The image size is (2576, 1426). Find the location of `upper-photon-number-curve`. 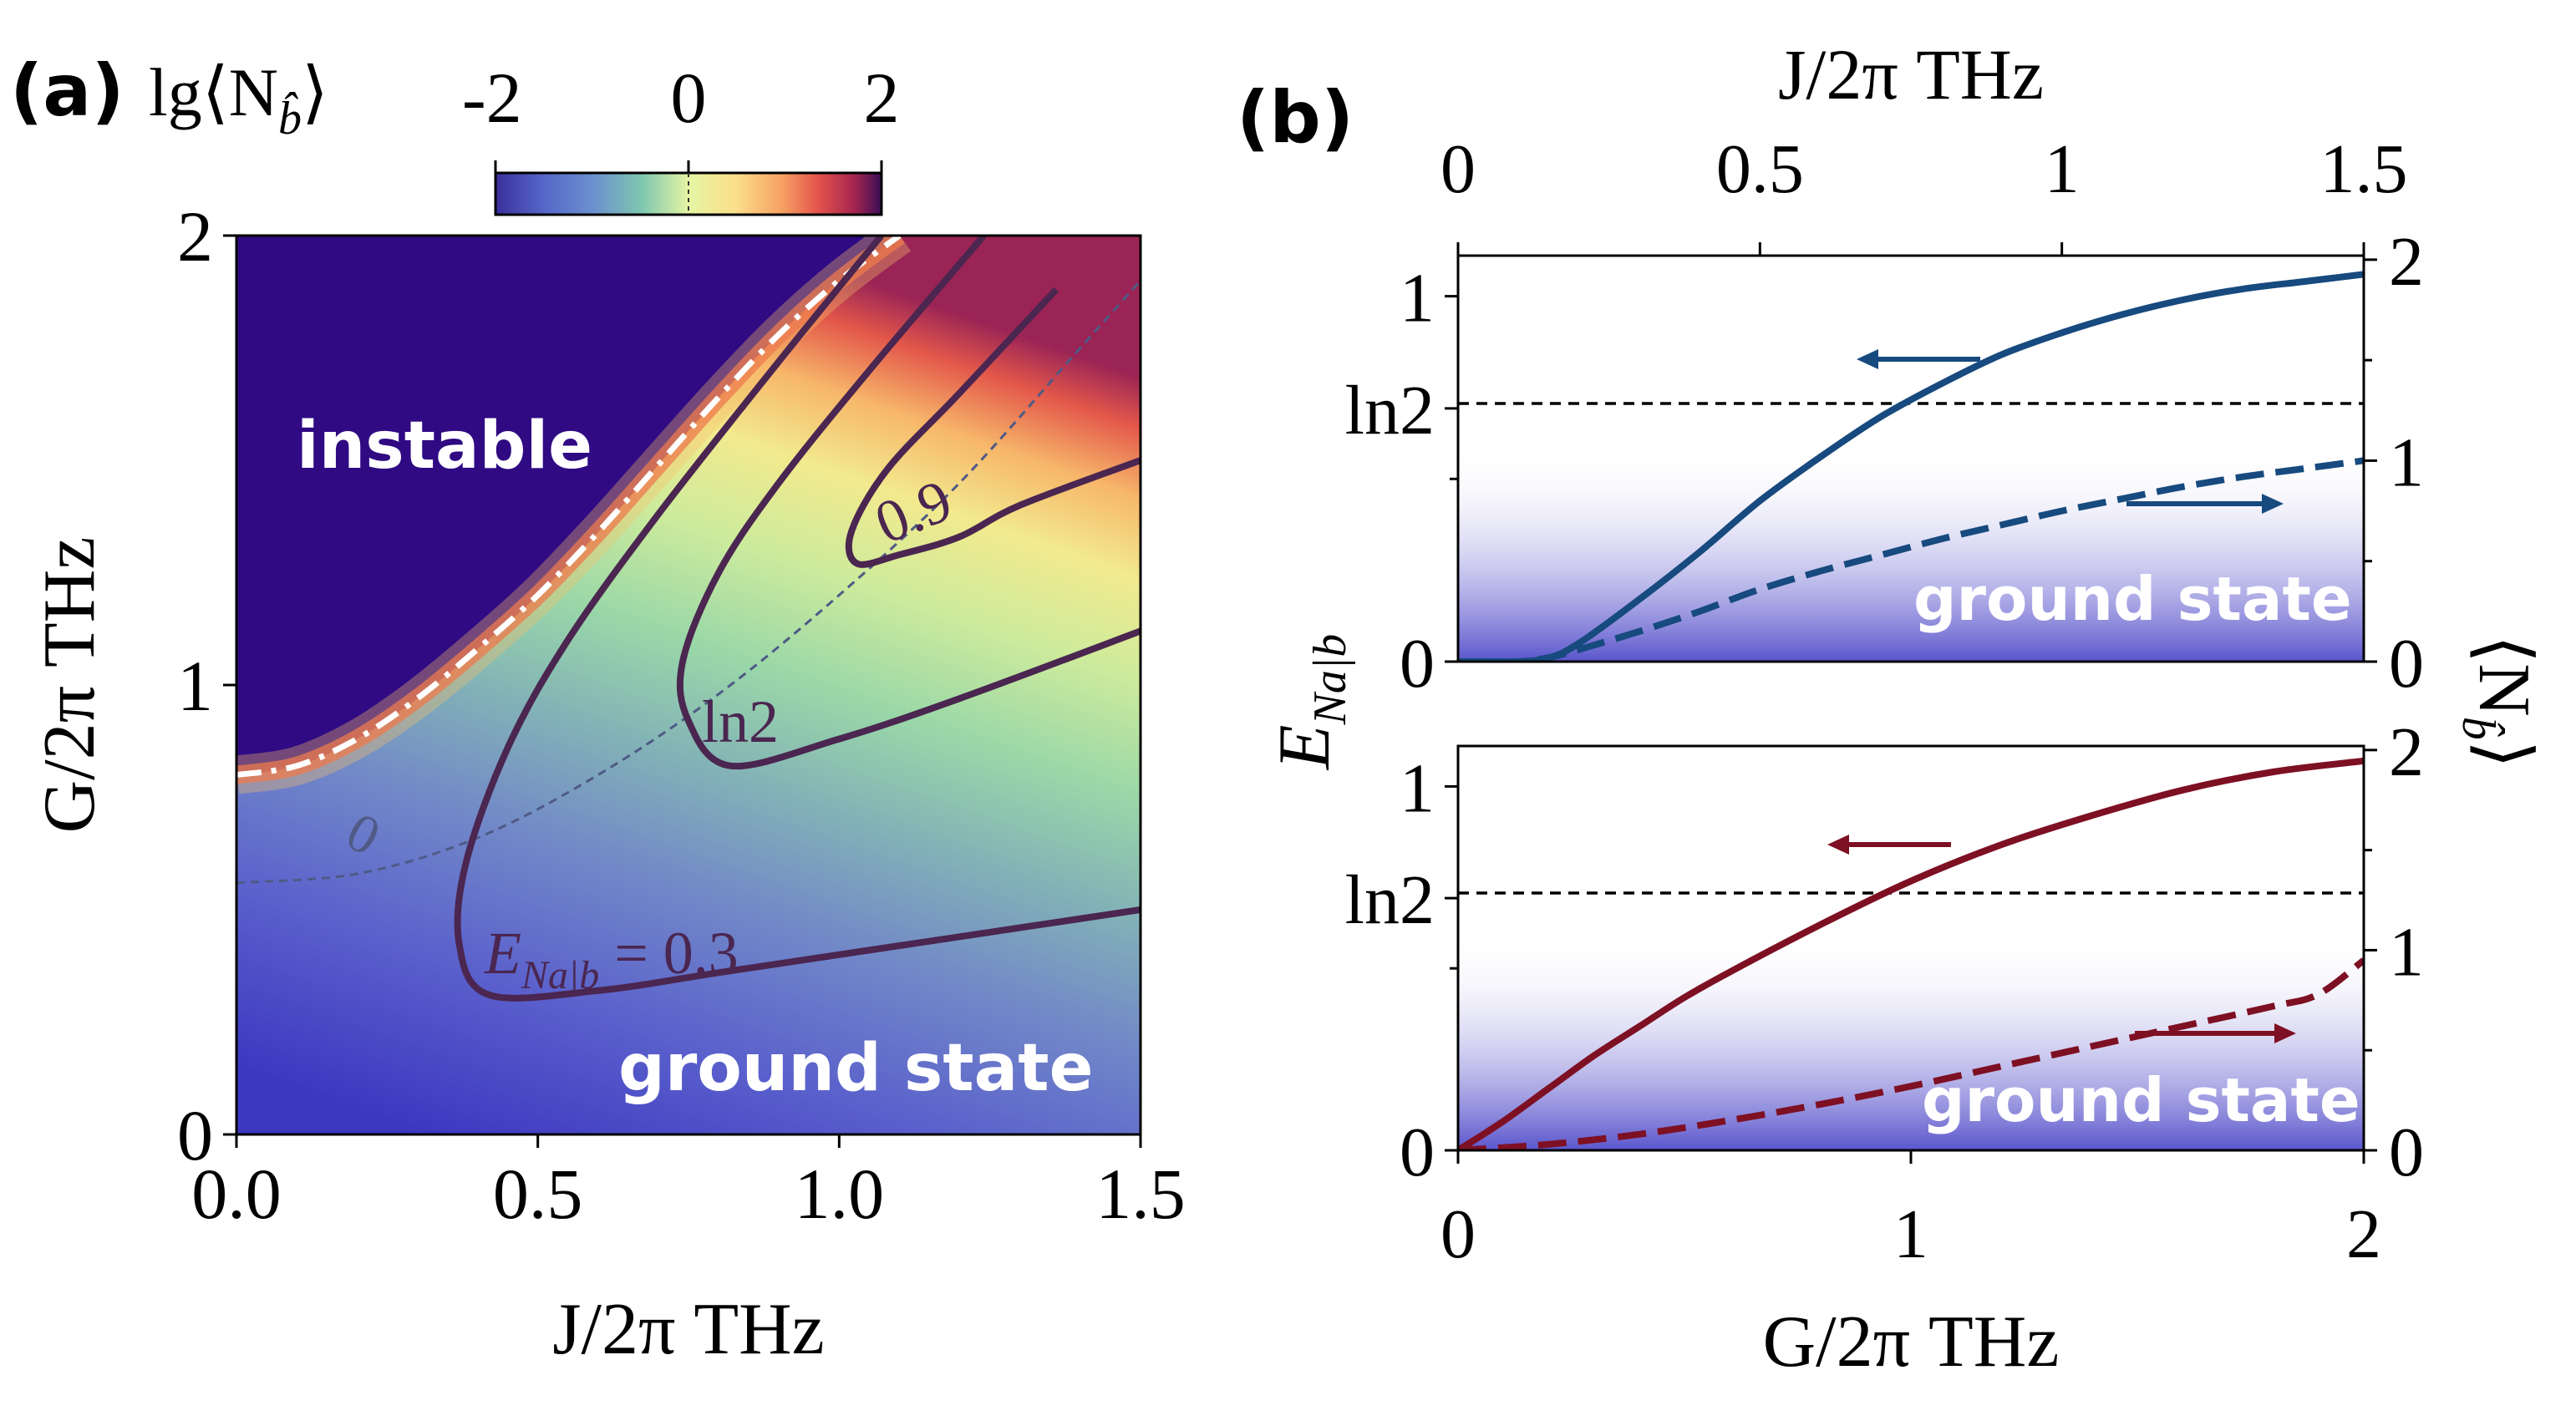

upper-photon-number-curve is located at coordinates (1911, 559).